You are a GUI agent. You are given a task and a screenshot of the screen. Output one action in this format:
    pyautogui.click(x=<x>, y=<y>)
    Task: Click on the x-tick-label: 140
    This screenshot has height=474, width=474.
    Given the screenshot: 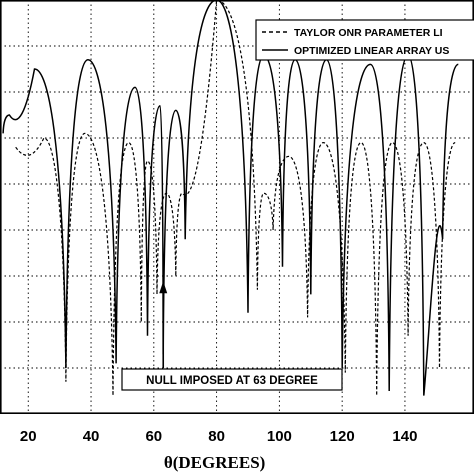 What is the action you would take?
    pyautogui.click(x=404, y=436)
    